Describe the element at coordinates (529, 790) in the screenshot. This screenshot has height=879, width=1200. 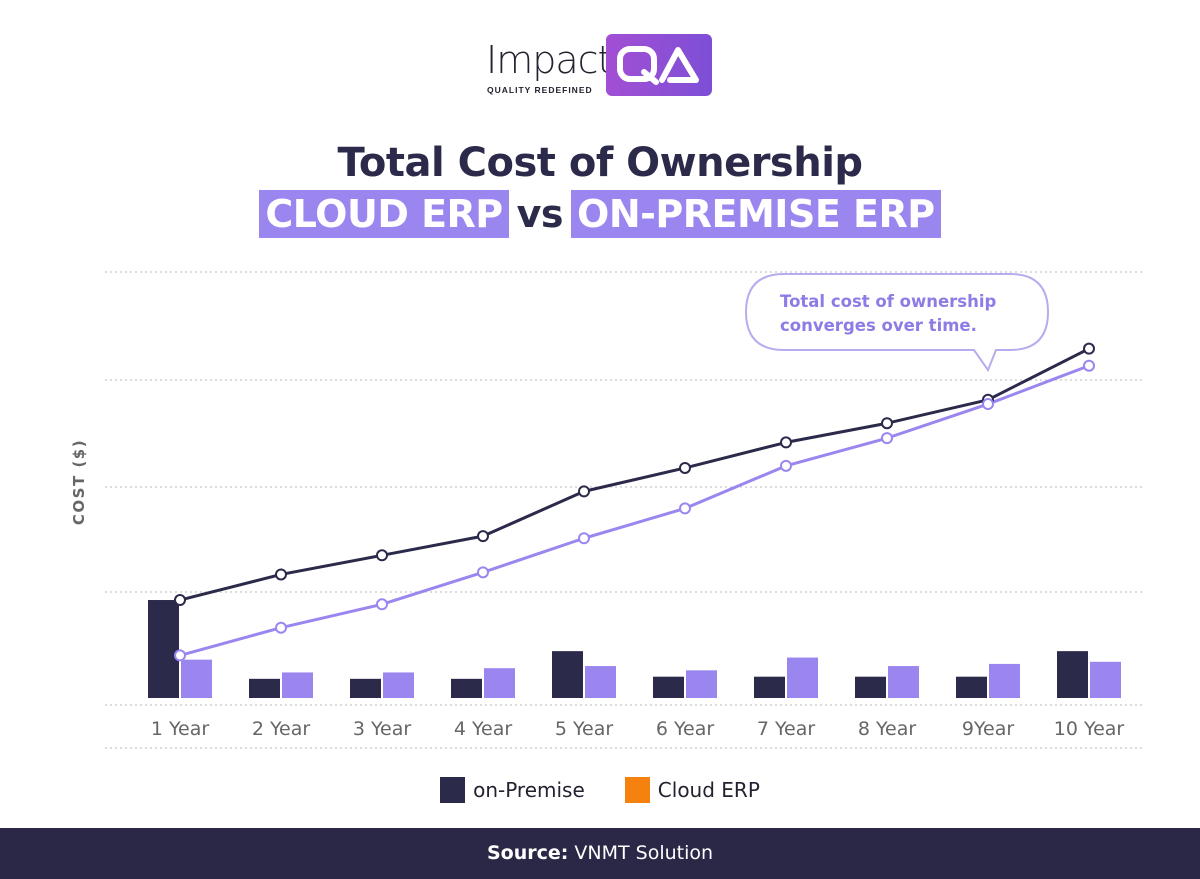
I see `legend-label-on-premise: on-Premise` at that location.